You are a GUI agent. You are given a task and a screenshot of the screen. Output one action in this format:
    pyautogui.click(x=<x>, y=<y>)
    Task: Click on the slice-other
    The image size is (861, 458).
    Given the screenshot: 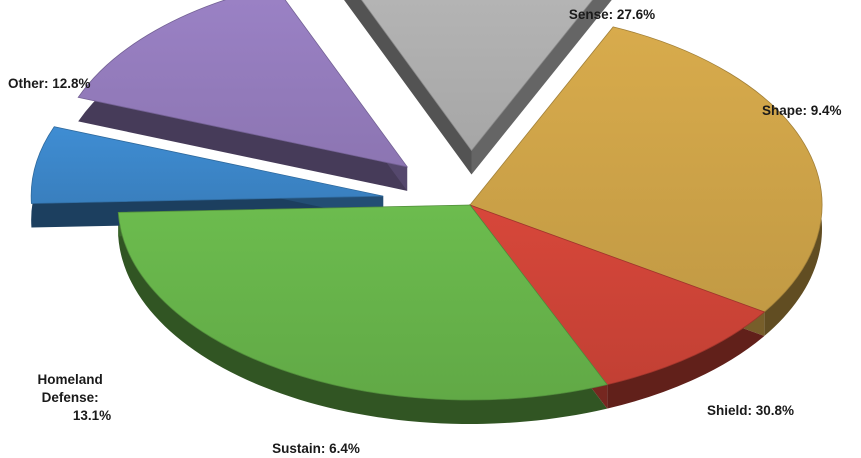 What is the action you would take?
    pyautogui.click(x=477, y=76)
    